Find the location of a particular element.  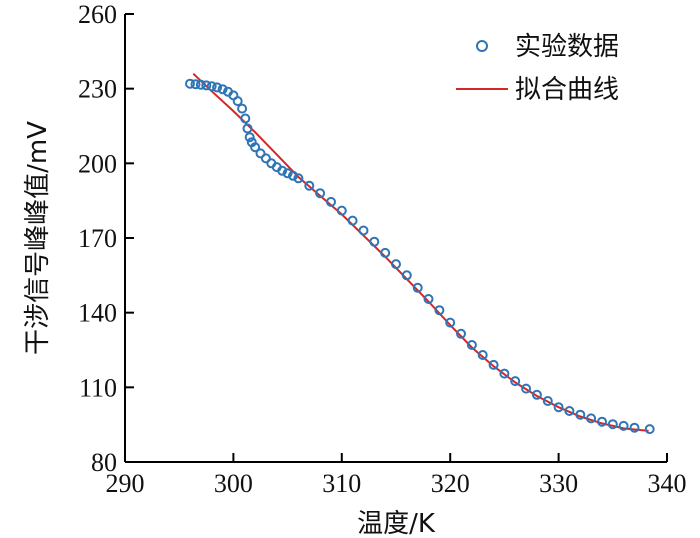

x-tick-label: 320 is located at coordinates (450, 483).